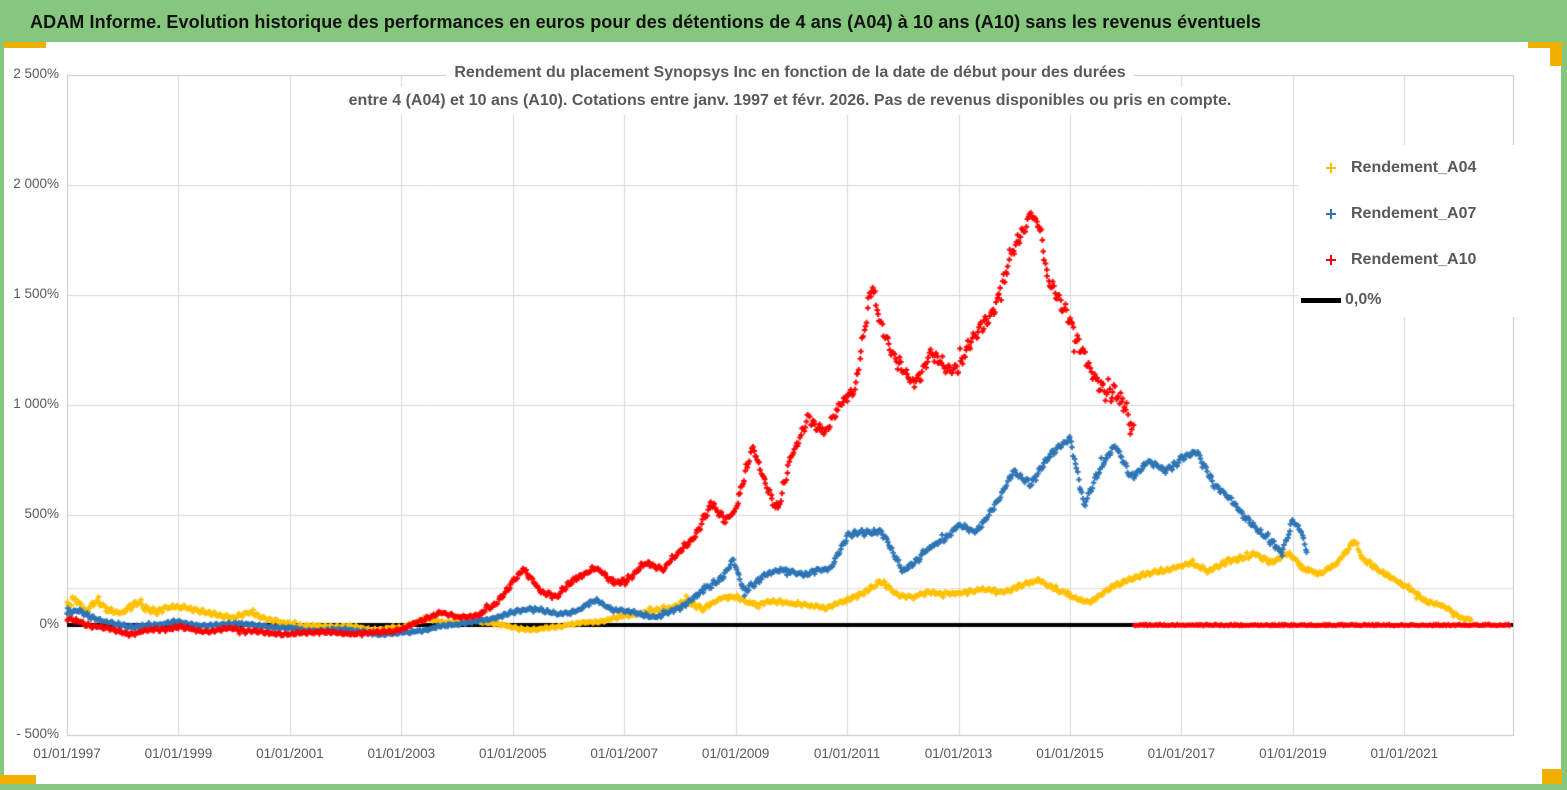  I want to click on legend-item-zero-line: 0,0%, so click(1411, 300).